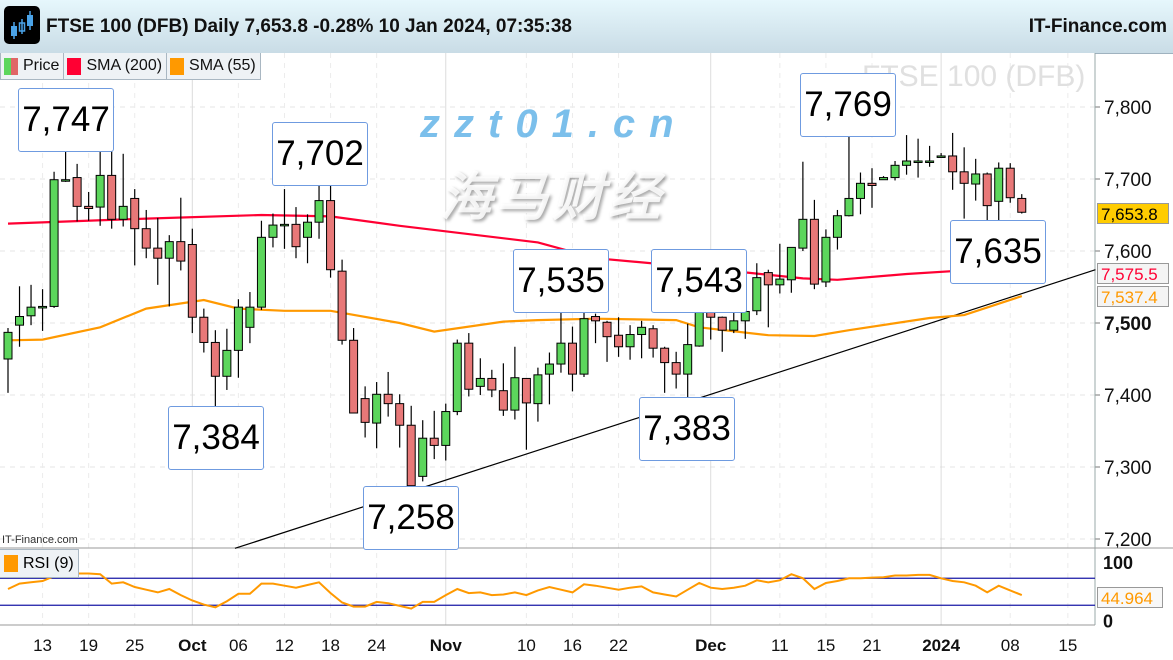 The height and width of the screenshot is (660, 1173). I want to click on legend-label: Price, so click(41, 65).